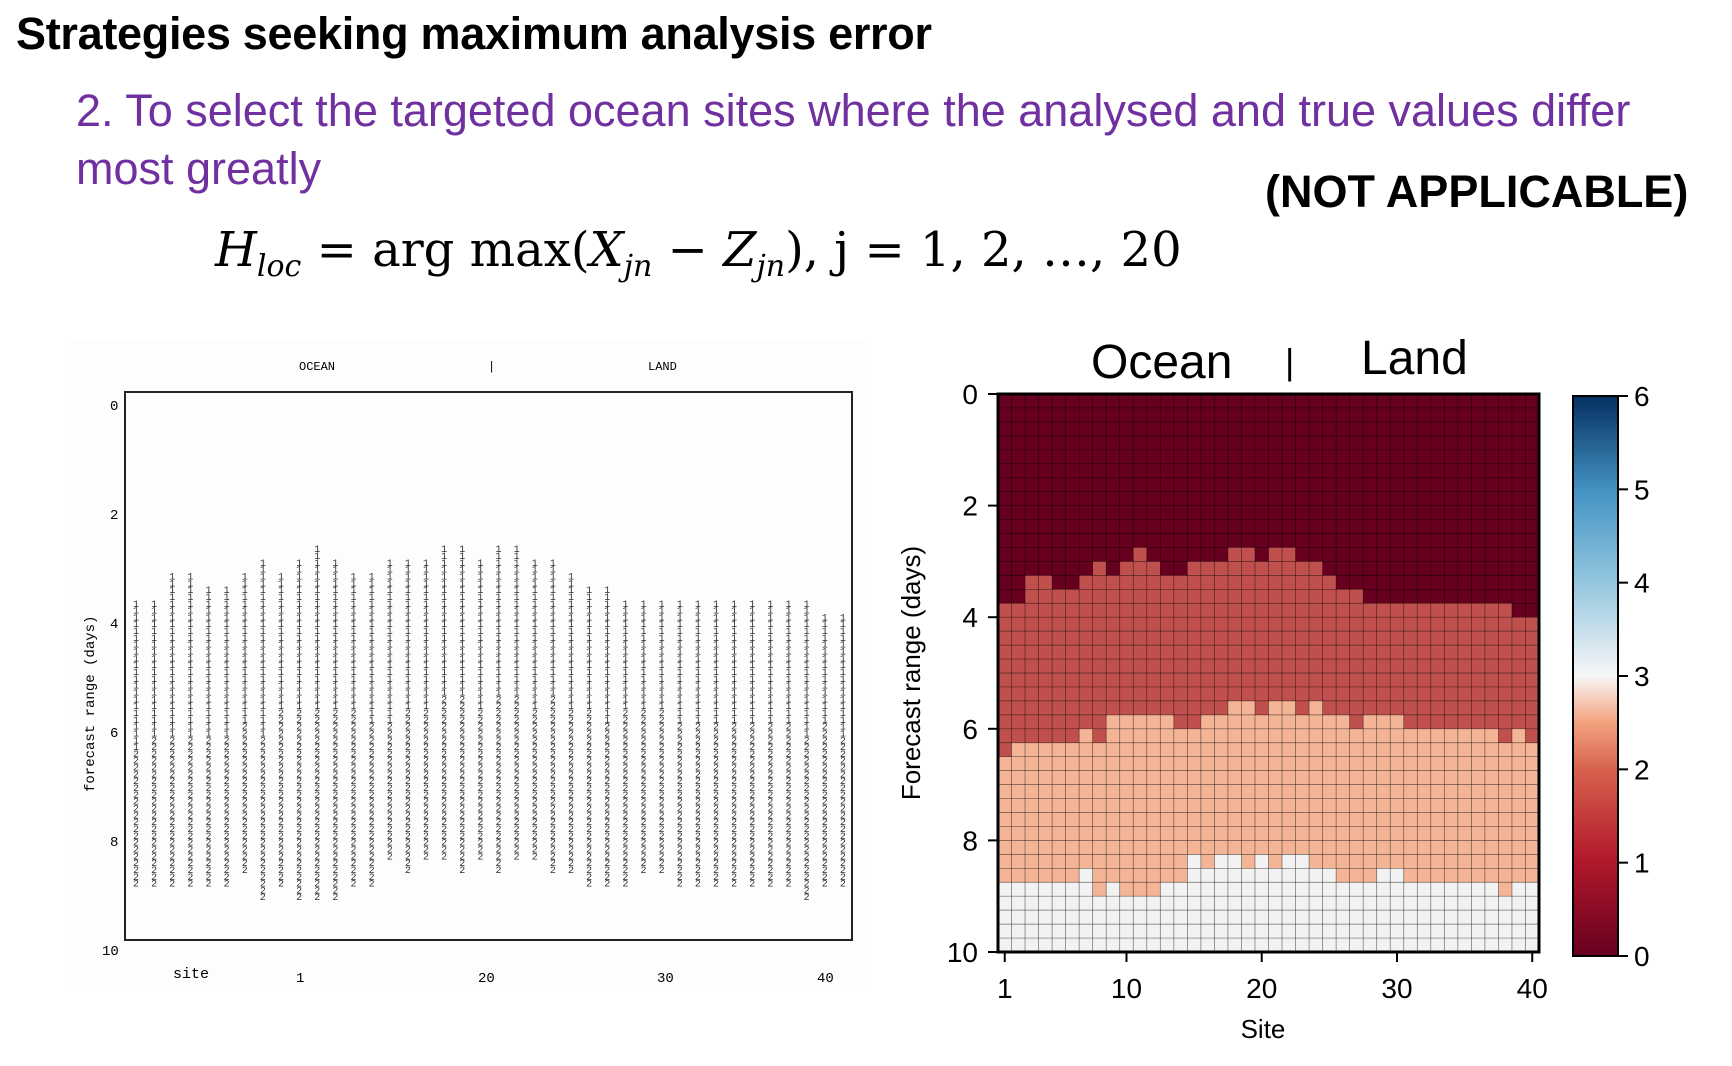 Image resolution: width=1732 pixels, height=1066 pixels. I want to click on heatmap-xtick-label: 20, so click(1261, 988).